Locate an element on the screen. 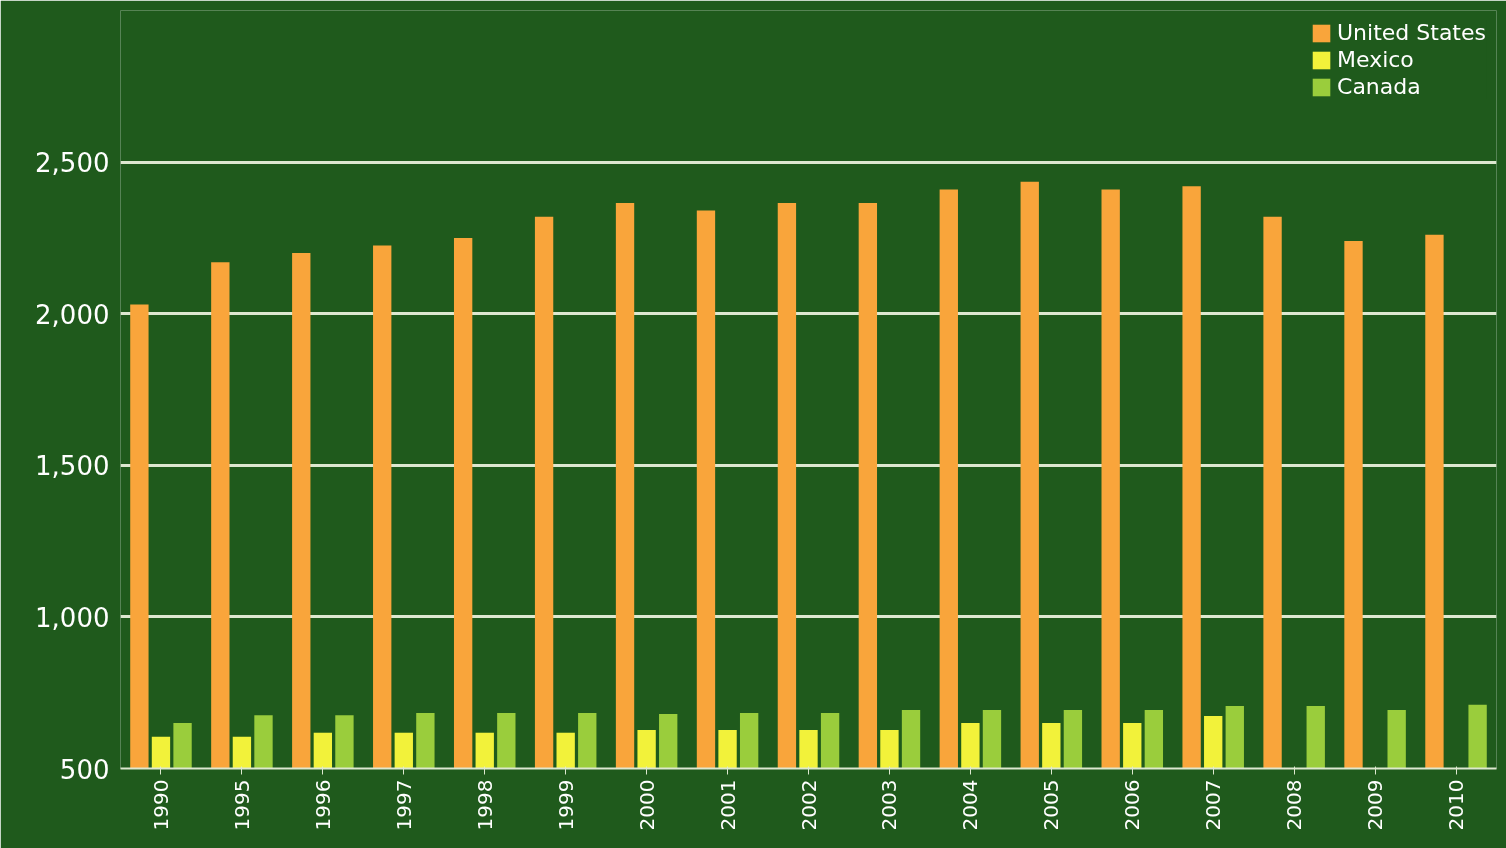 This screenshot has height=848, width=1506. y-tick-label: 1,500 is located at coordinates (72, 466).